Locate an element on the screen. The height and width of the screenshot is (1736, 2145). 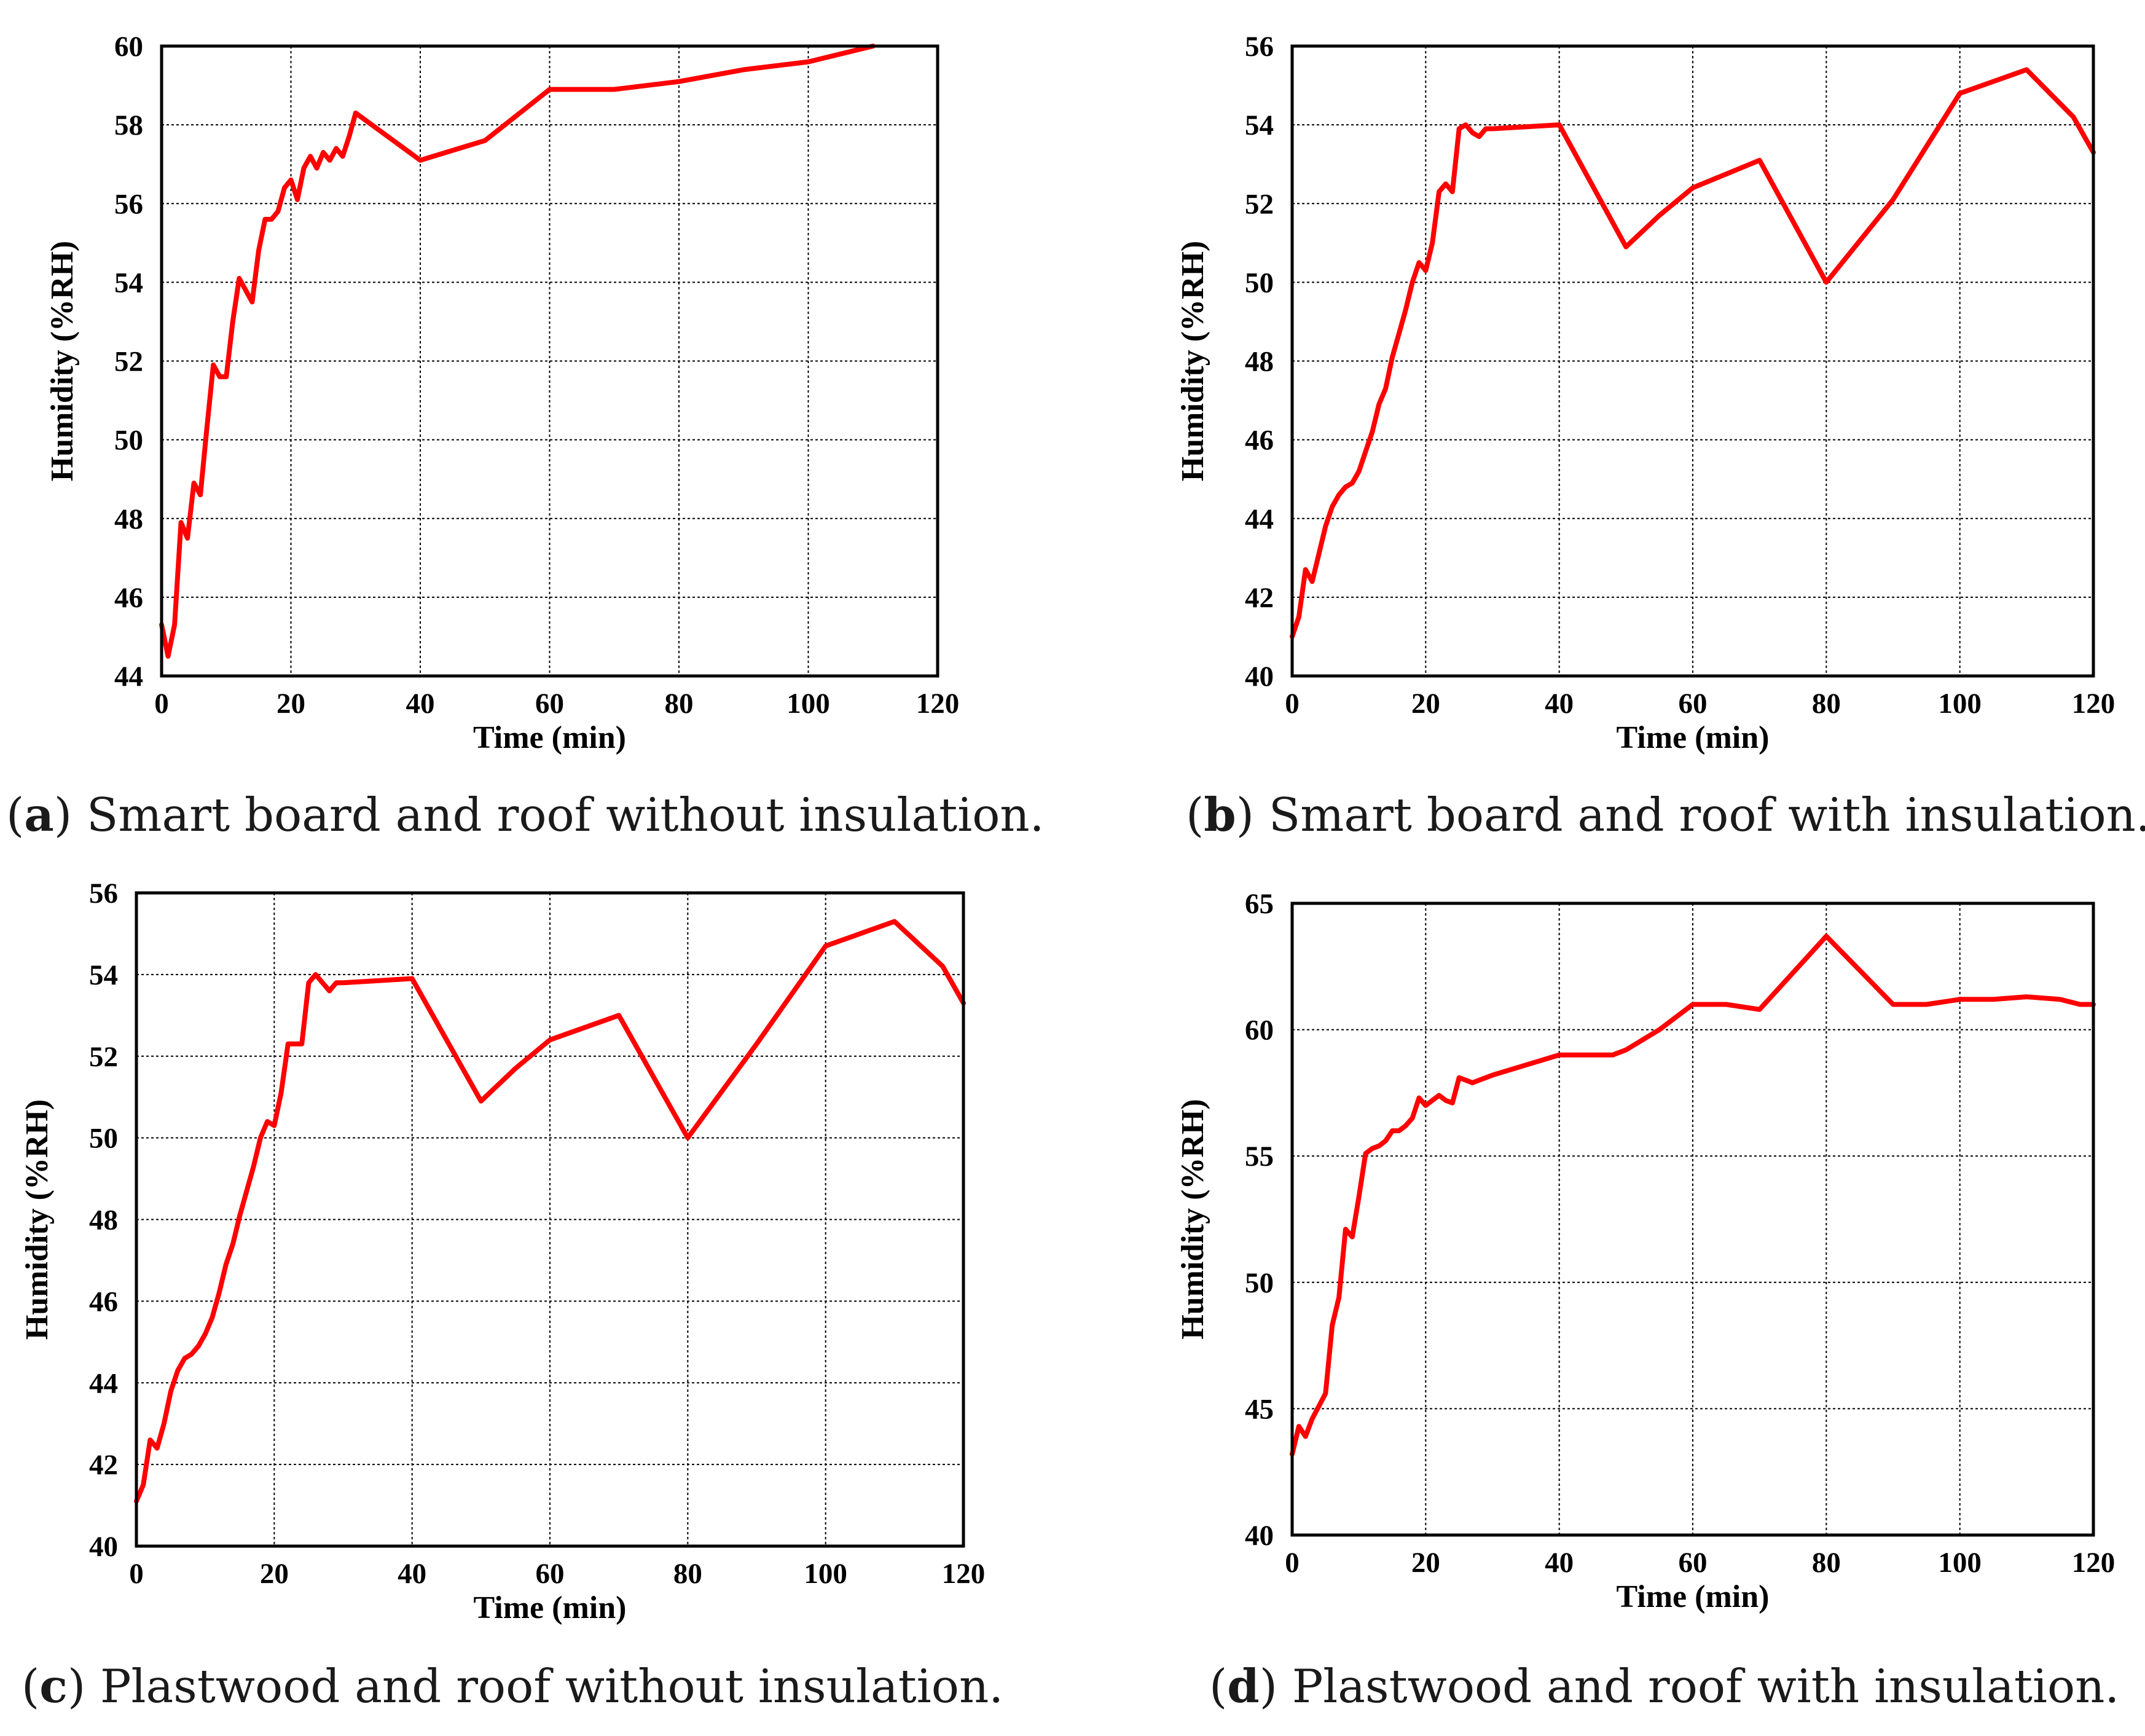
caption-a-text: Smart board and roof without insulation. is located at coordinates (565, 815).